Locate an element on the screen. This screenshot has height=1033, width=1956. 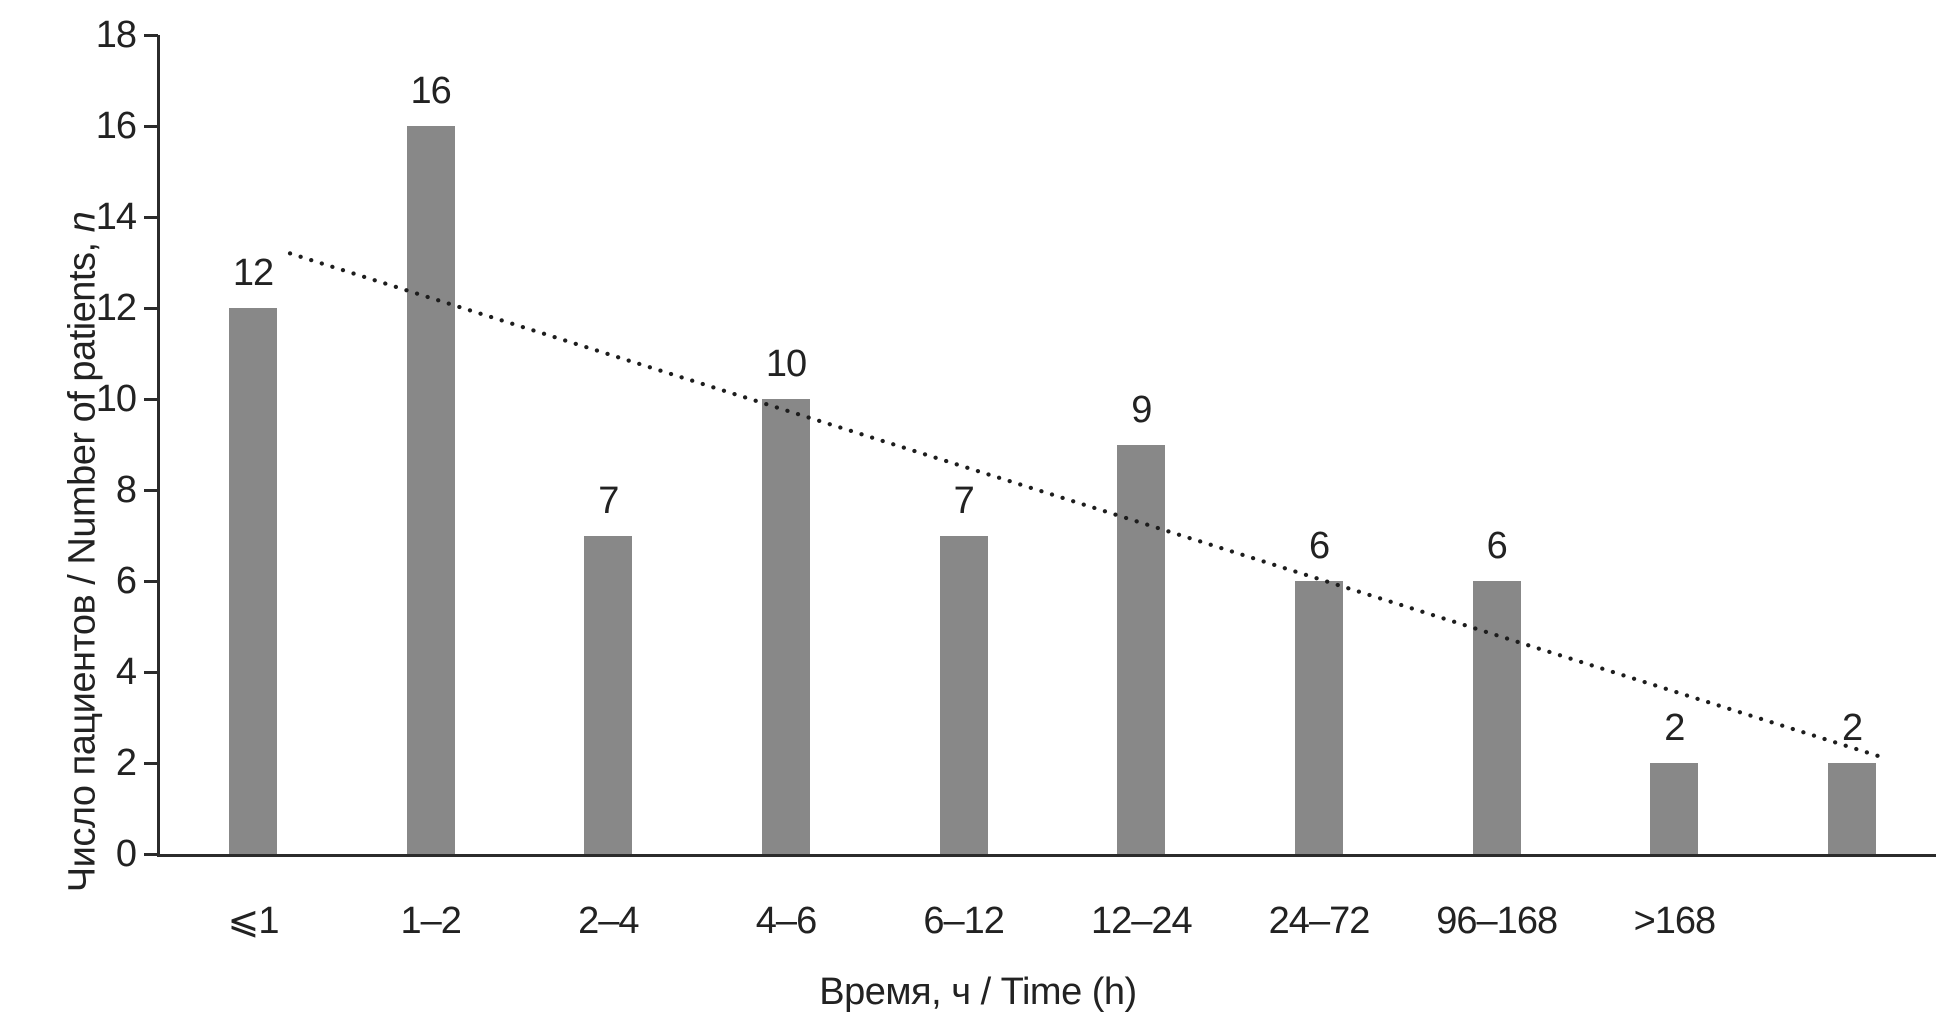
bar-value-label-5: 7 is located at coordinates (964, 500).